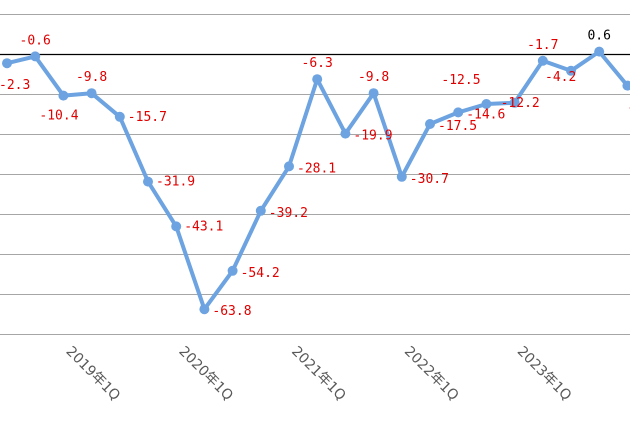 Image resolution: width=630 pixels, height=430 pixels. Describe the element at coordinates (429, 179) in the screenshot. I see `data-label: -30.7` at that location.